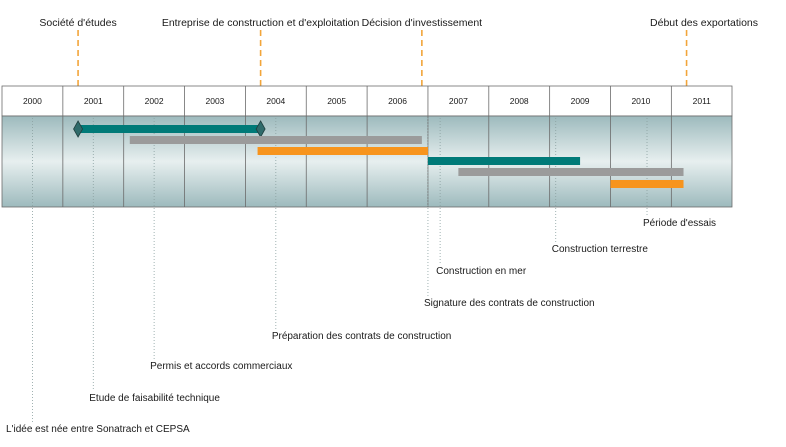 Image resolution: width=786 pixels, height=447 pixels. What do you see at coordinates (154, 101) in the screenshot?
I see `year-label-2002: 2002` at bounding box center [154, 101].